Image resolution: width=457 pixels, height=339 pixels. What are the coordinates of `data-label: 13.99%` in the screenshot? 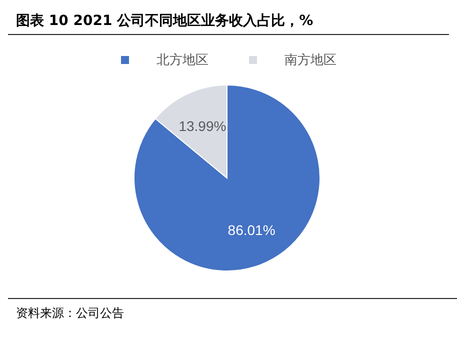 It's located at (202, 126).